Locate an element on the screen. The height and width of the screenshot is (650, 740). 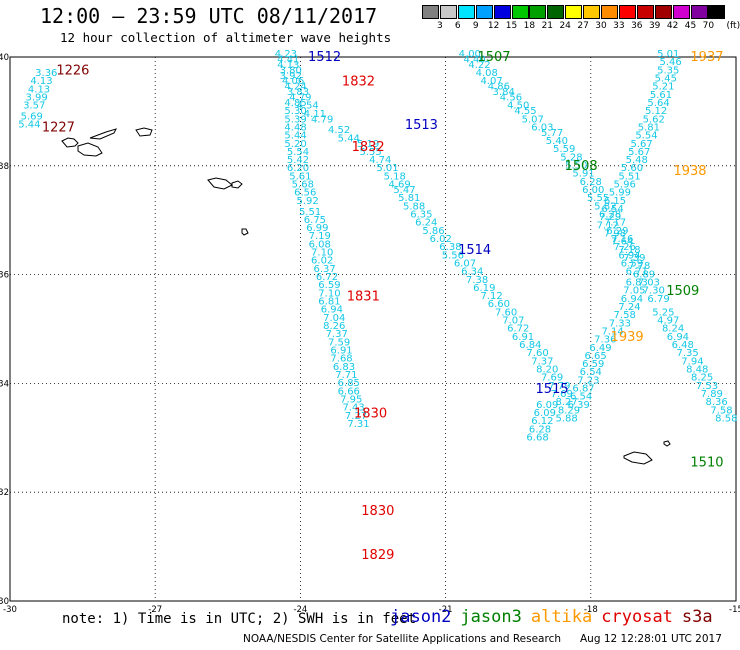
wave-height-value: 7.07 is located at coordinates (513, 321).